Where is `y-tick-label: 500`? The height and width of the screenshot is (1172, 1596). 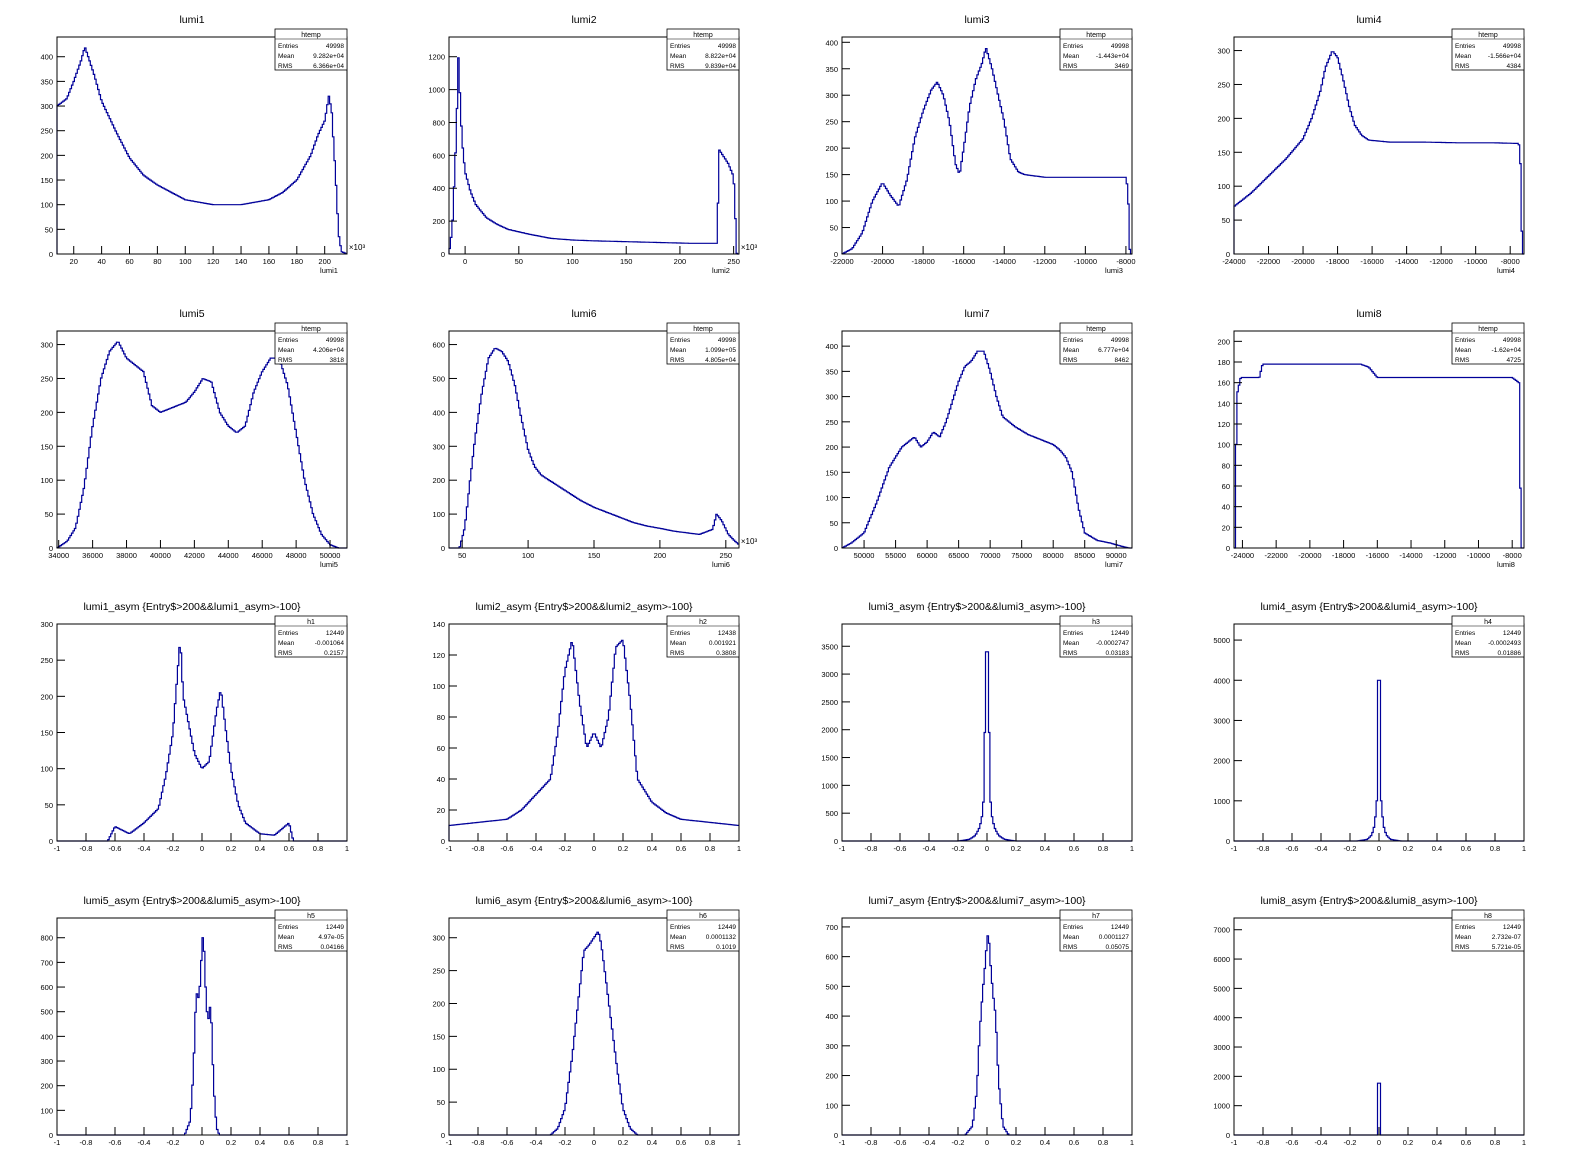 y-tick-label: 500 is located at coordinates (831, 813).